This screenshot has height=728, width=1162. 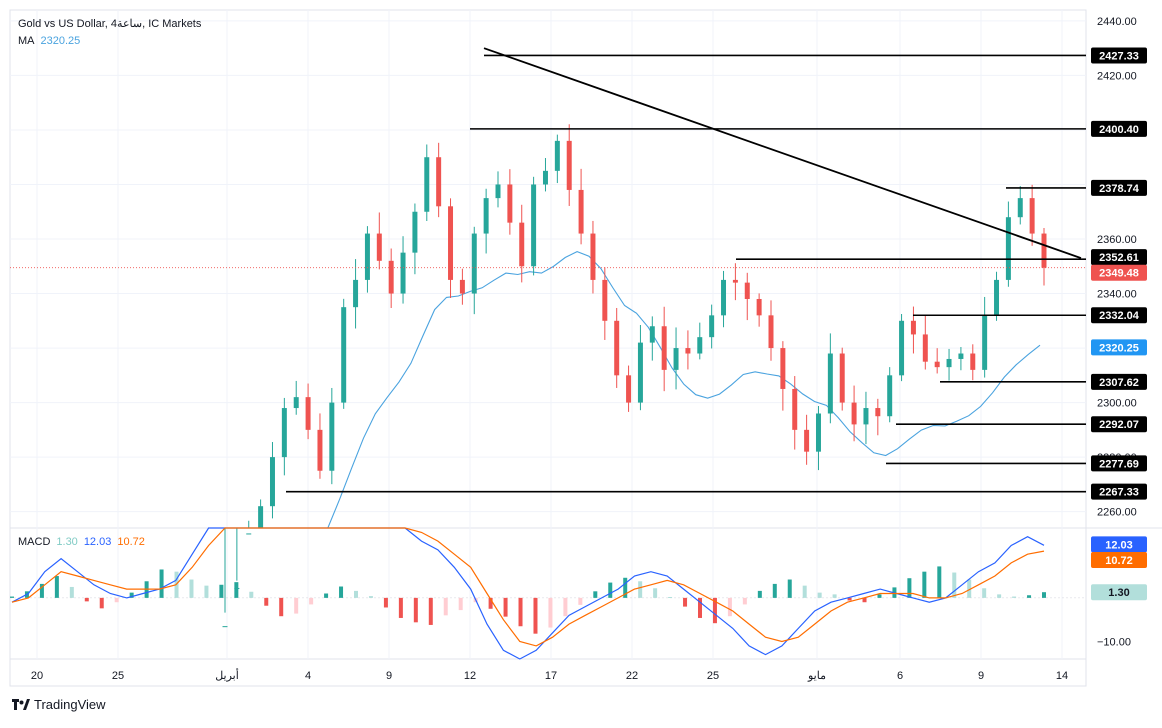 I want to click on level-badge: 2427.33, so click(x=1119, y=56).